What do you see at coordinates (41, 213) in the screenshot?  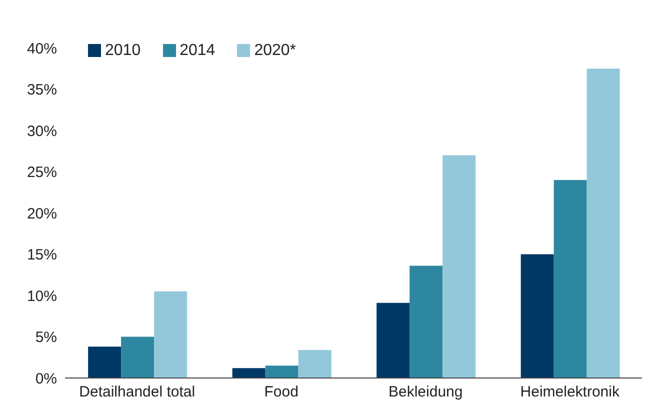 I see `y-tick-label: 20%` at bounding box center [41, 213].